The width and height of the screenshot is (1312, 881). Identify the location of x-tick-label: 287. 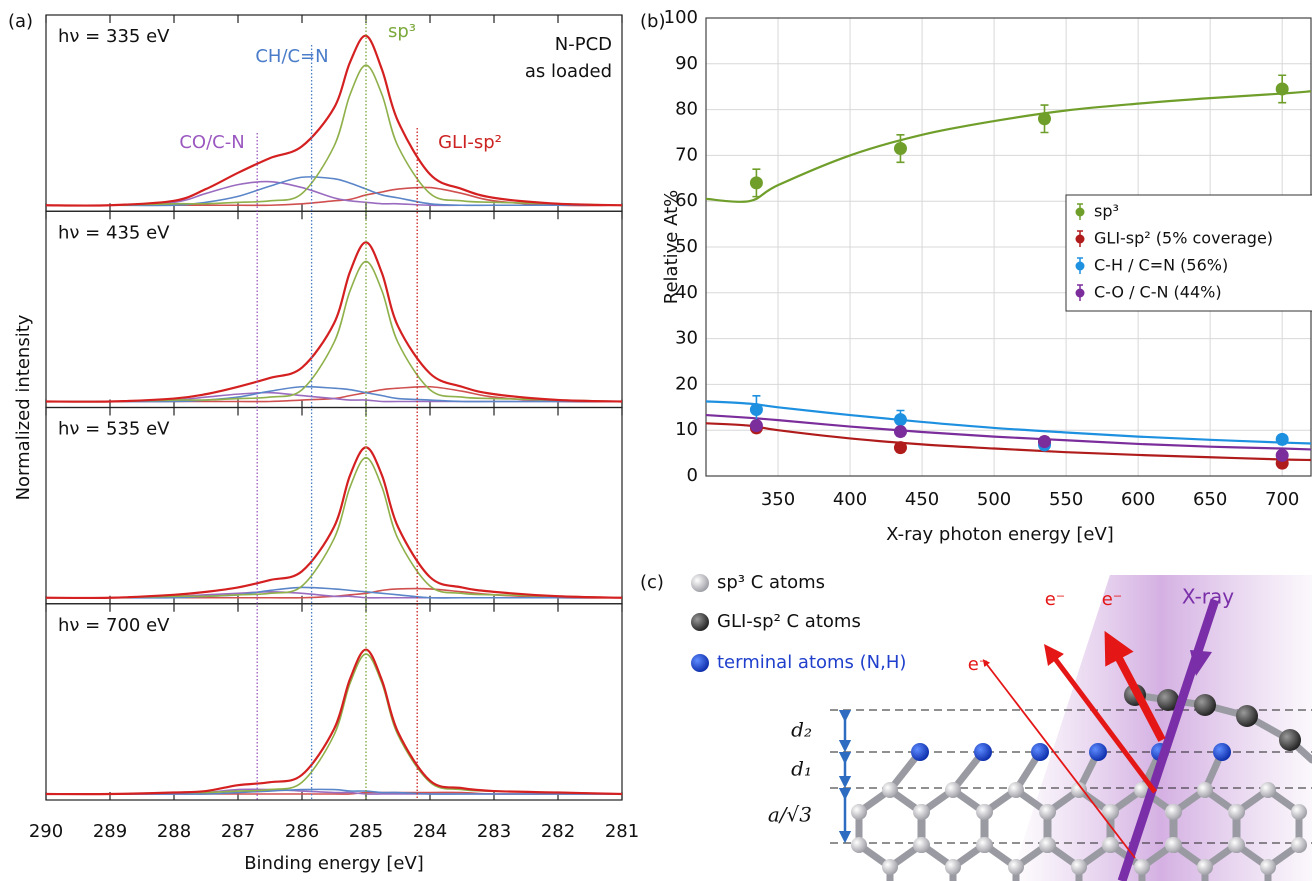
(238, 831).